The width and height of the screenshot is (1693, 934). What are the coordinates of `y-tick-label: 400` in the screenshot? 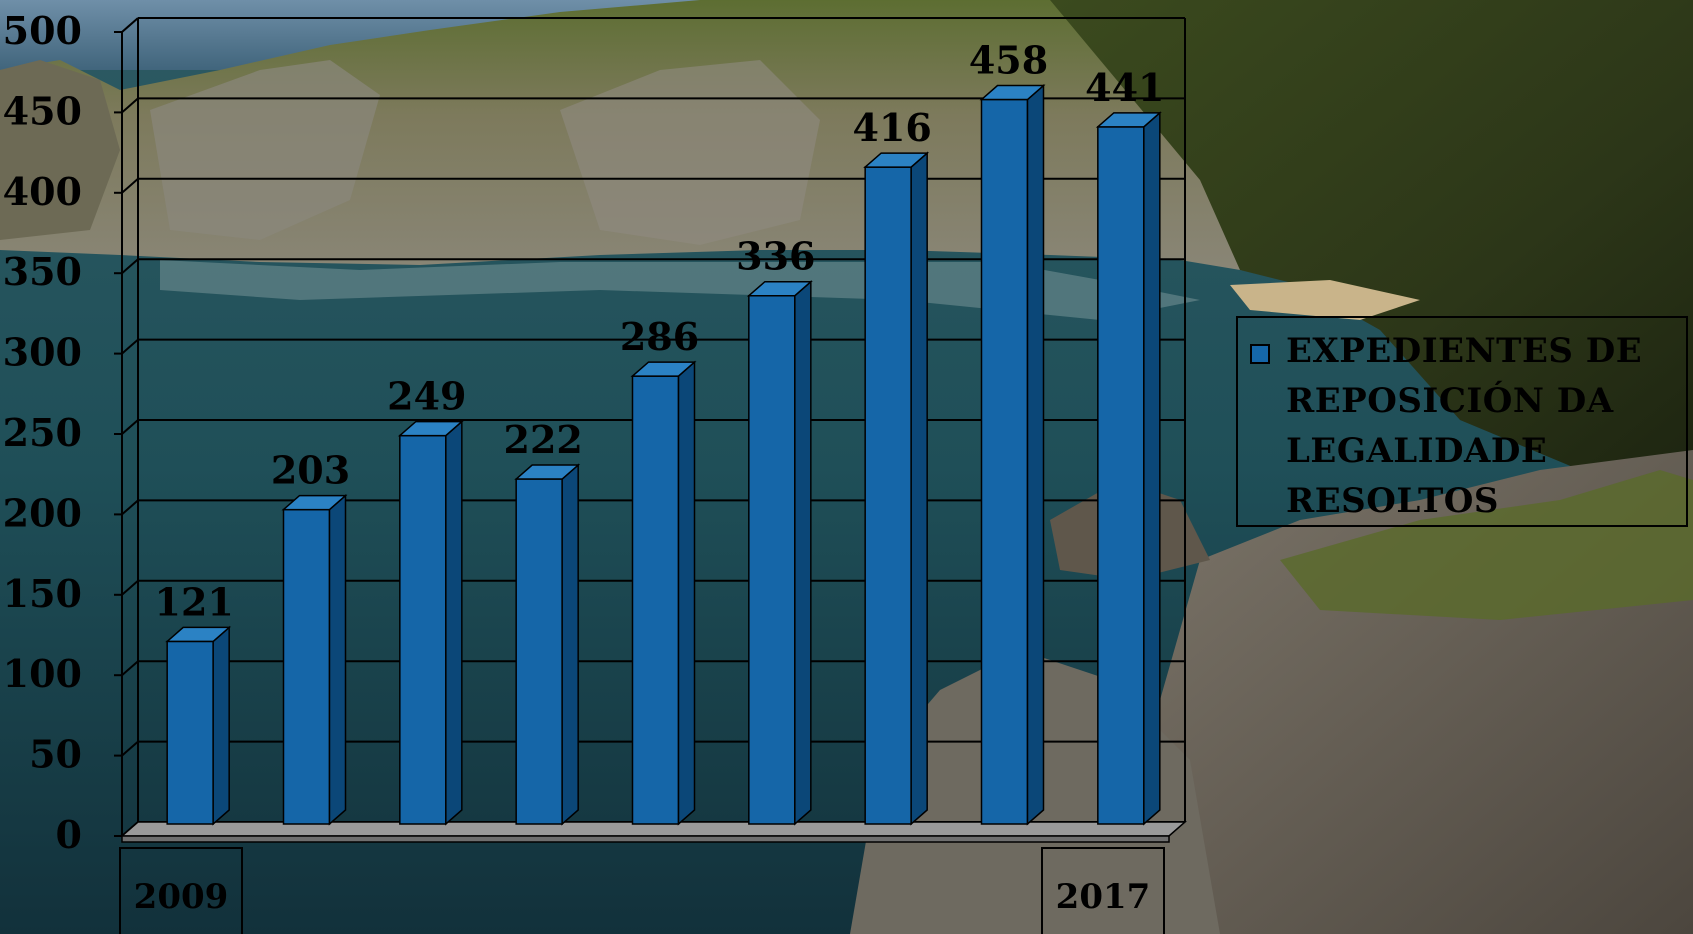 It's located at (42, 191).